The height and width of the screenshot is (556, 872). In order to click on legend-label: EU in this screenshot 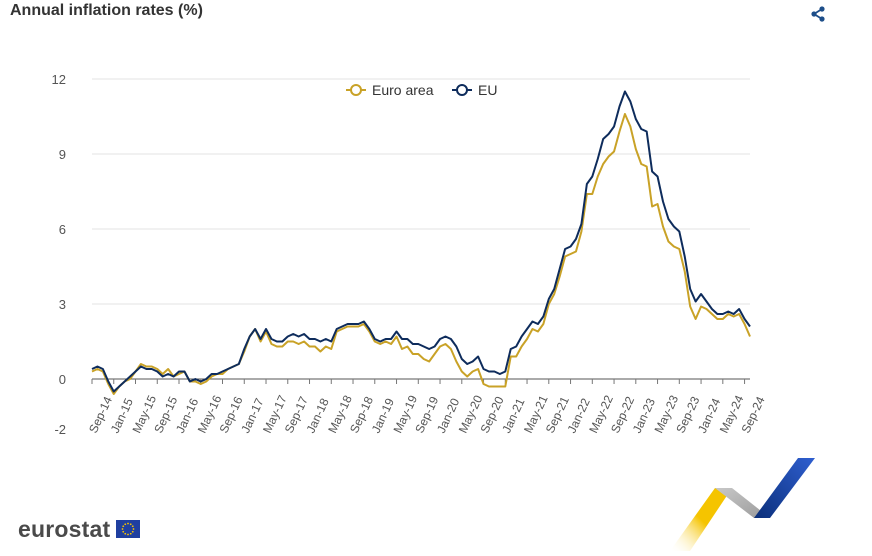, I will do `click(487, 90)`.